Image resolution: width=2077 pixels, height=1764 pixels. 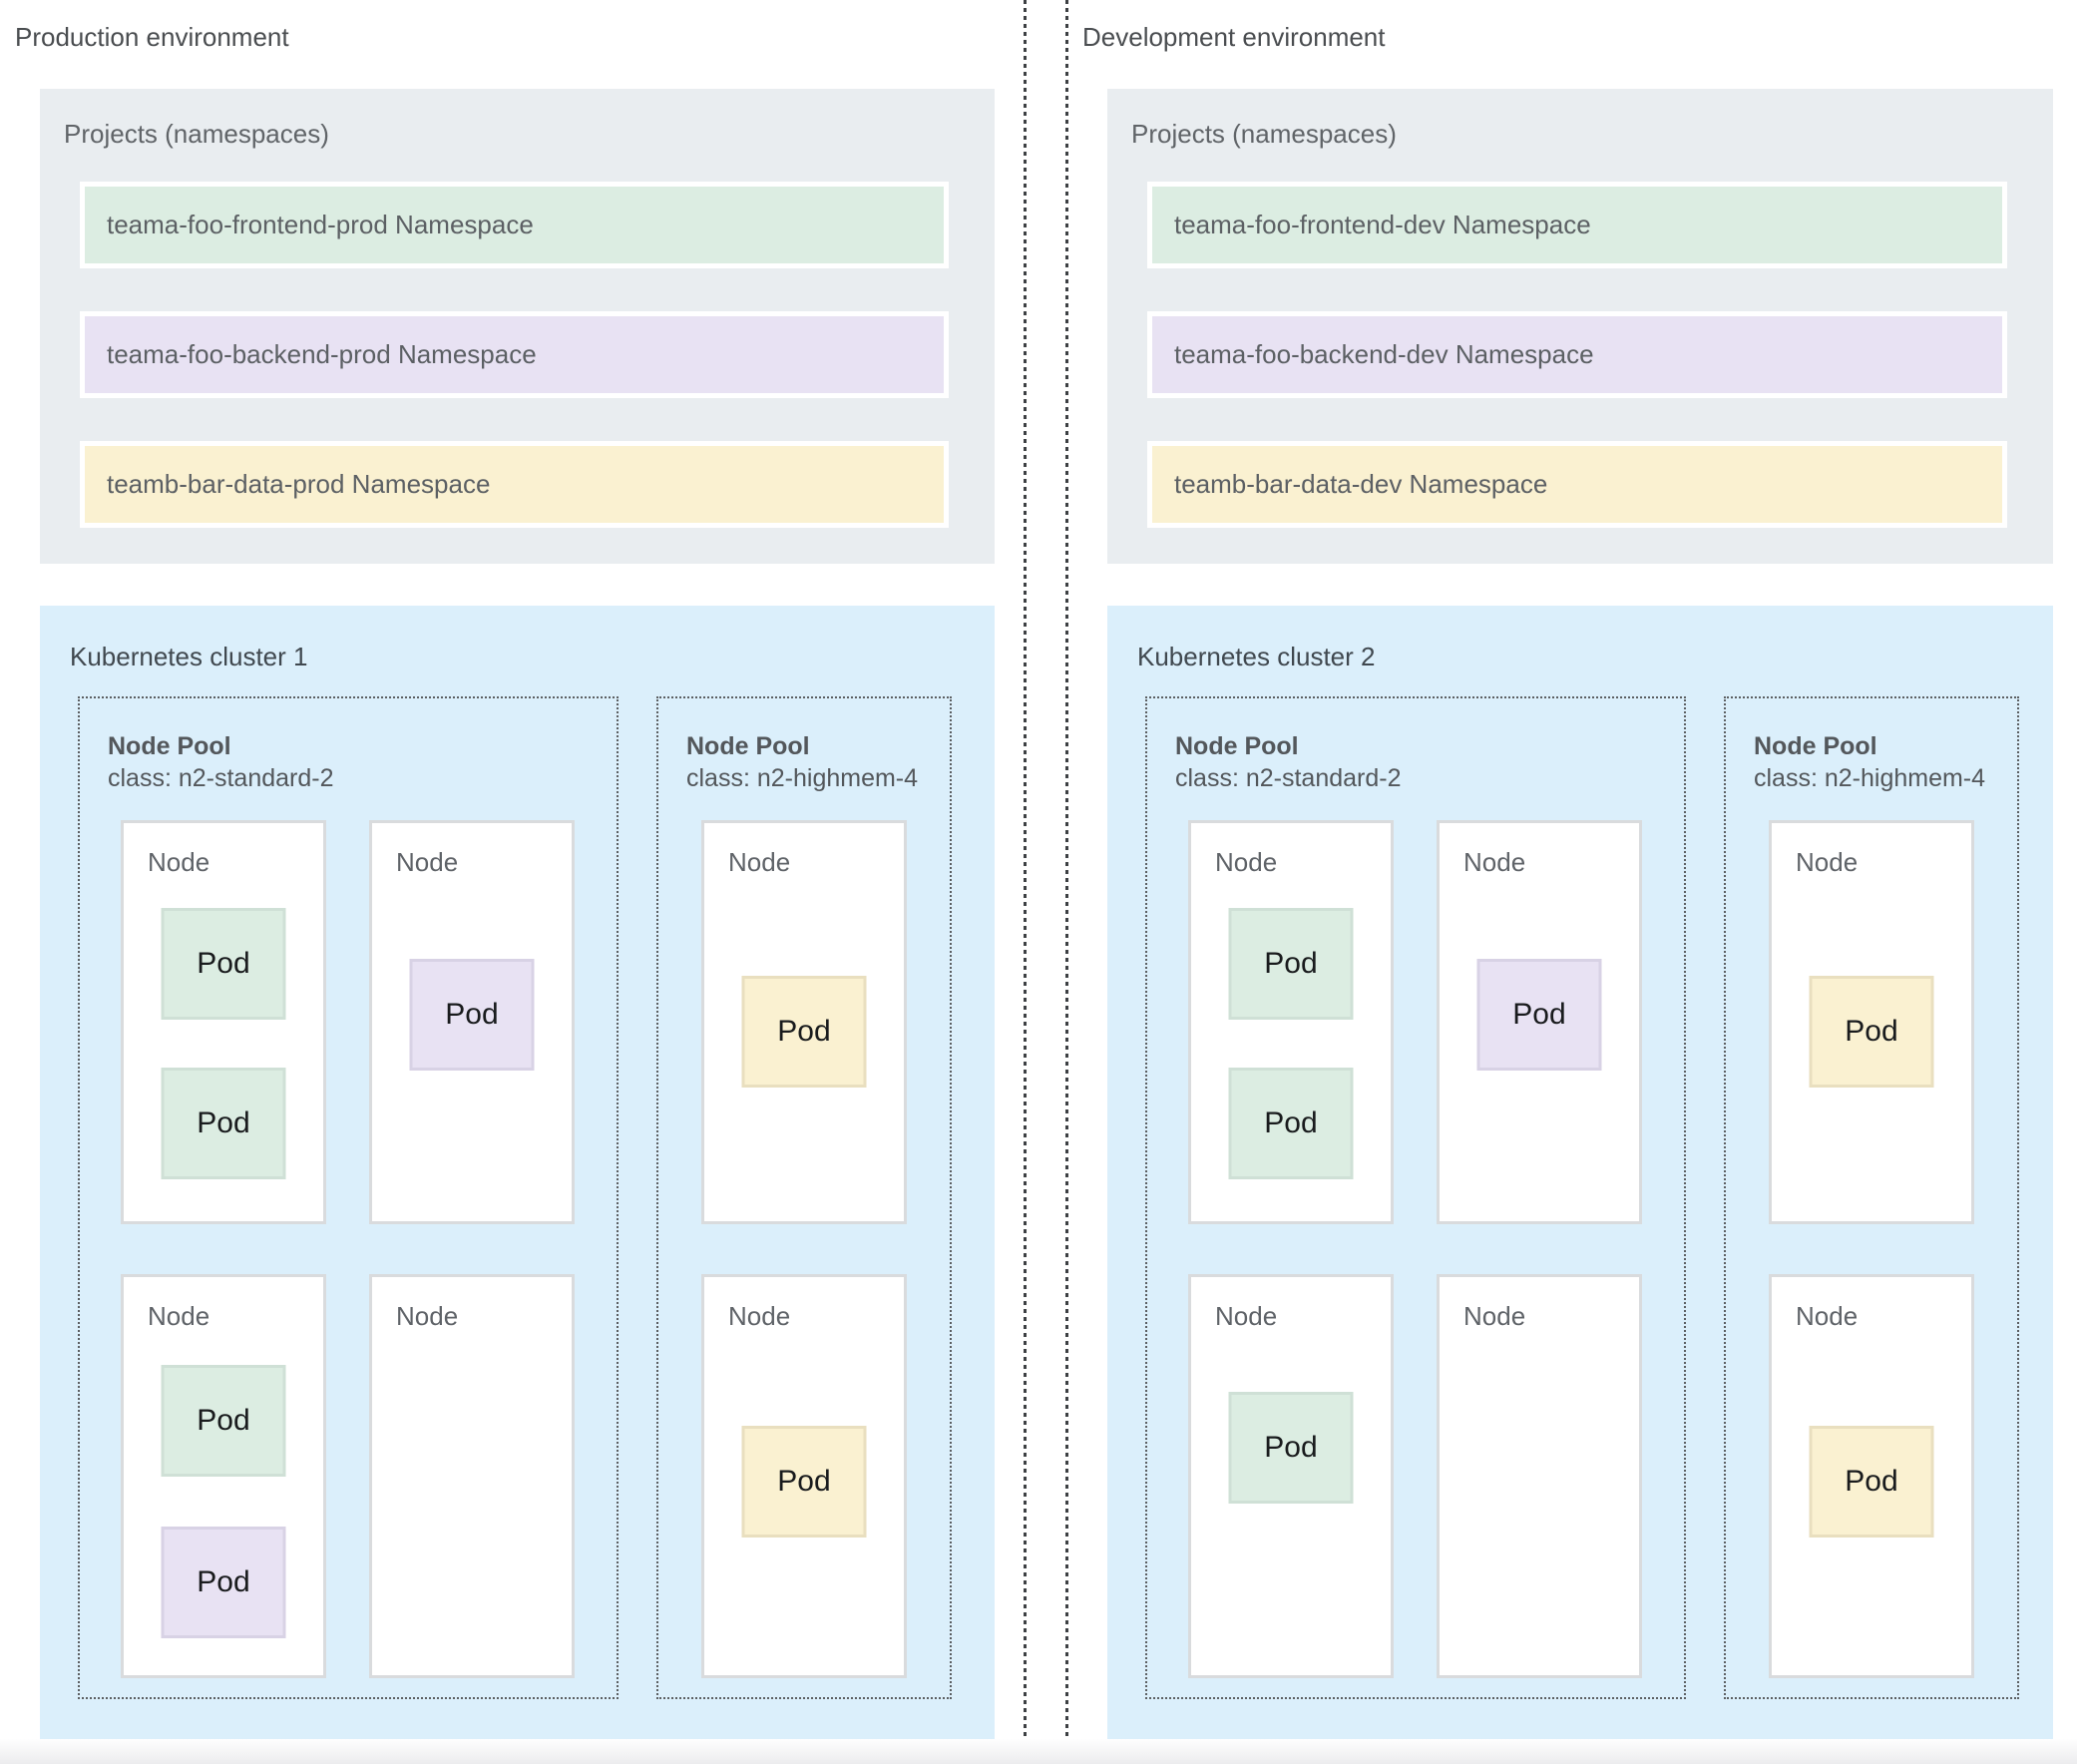 I want to click on environment-title: Production environment, so click(x=152, y=37).